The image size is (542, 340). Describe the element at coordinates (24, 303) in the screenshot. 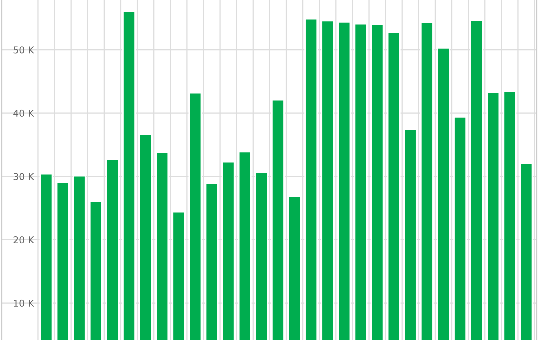

I see `y-tick-label: 10 K` at that location.